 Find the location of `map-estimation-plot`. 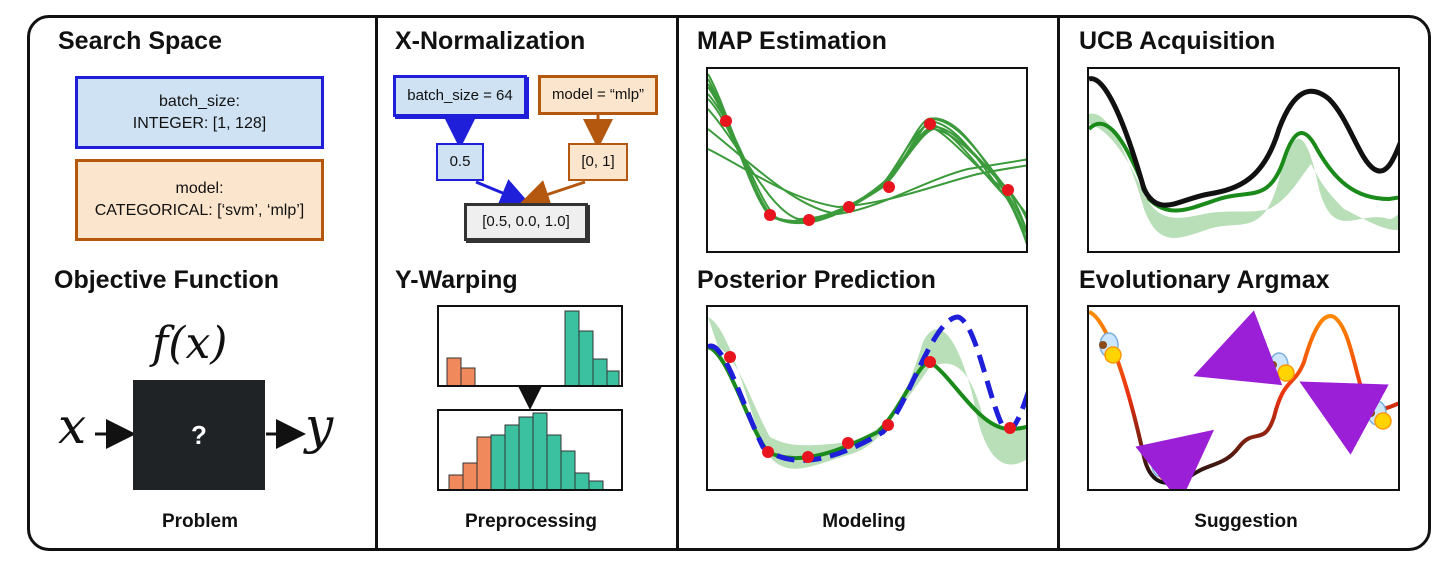

map-estimation-plot is located at coordinates (867, 160).